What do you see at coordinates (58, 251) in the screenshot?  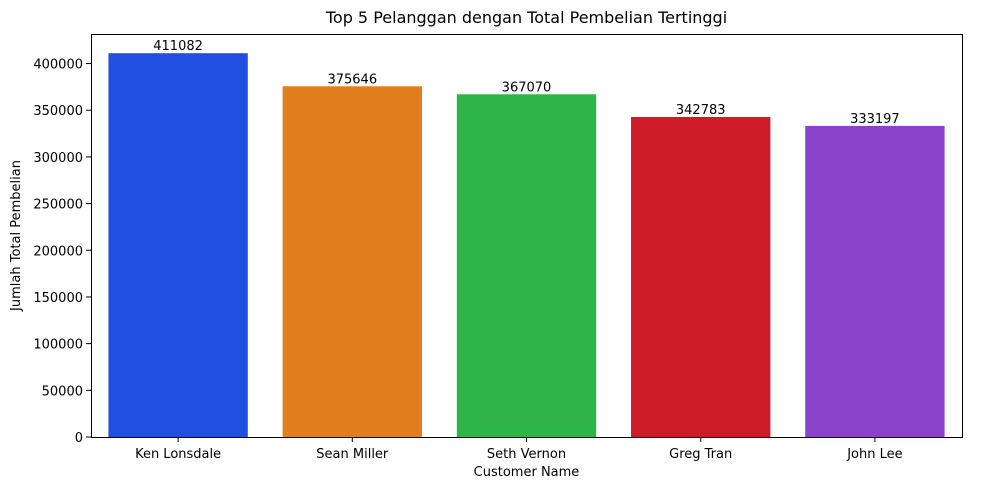 I see `y-tick-label: 200000` at bounding box center [58, 251].